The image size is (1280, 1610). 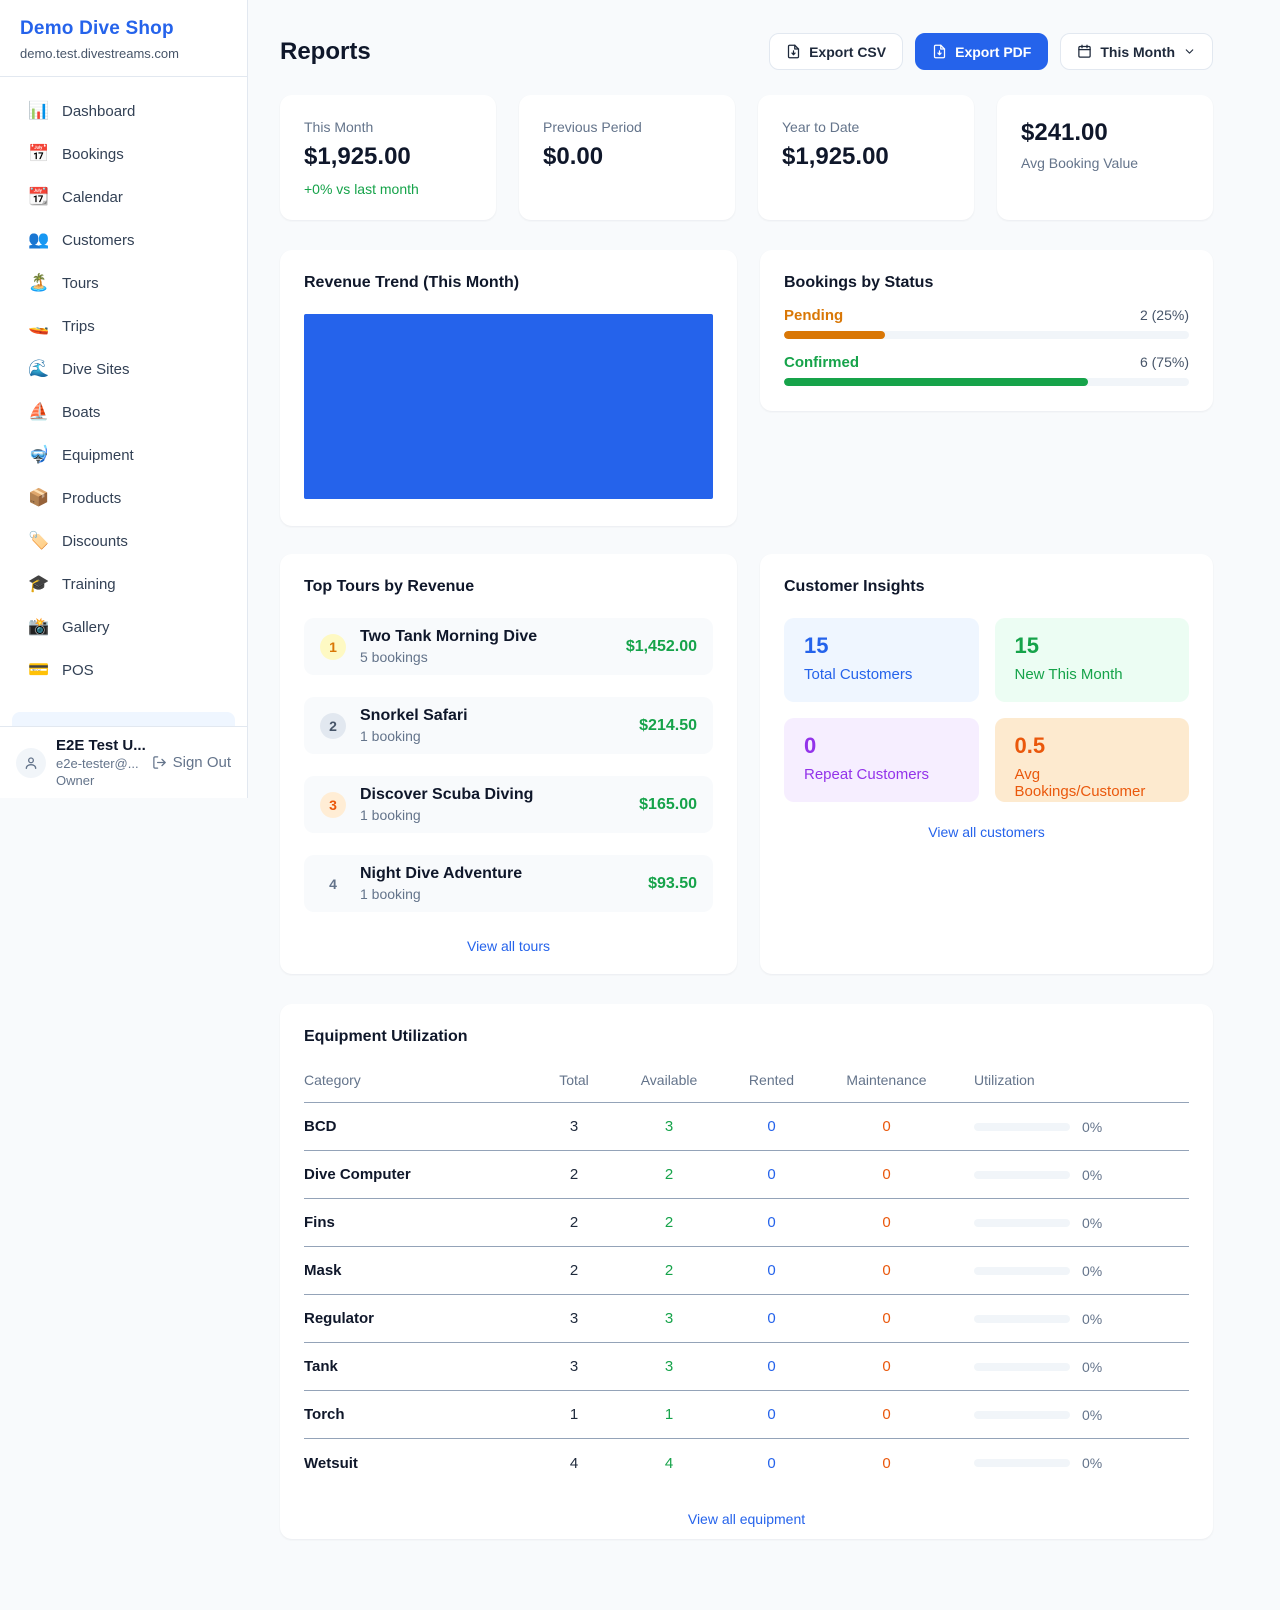 I want to click on shop-name: Demo Dive Shop, so click(x=97, y=28).